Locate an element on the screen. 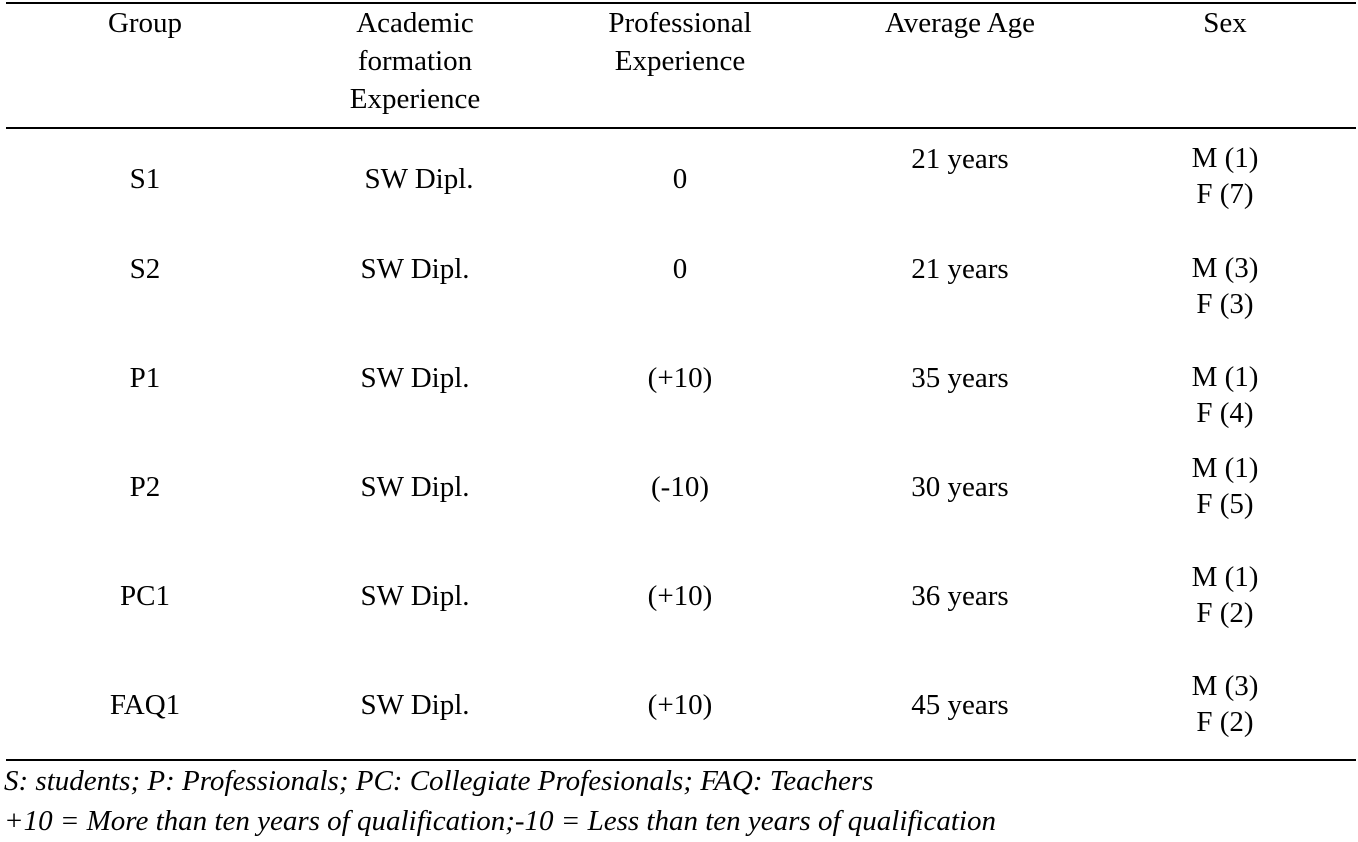 The width and height of the screenshot is (1358, 842). table-top-rule is located at coordinates (681, 3).